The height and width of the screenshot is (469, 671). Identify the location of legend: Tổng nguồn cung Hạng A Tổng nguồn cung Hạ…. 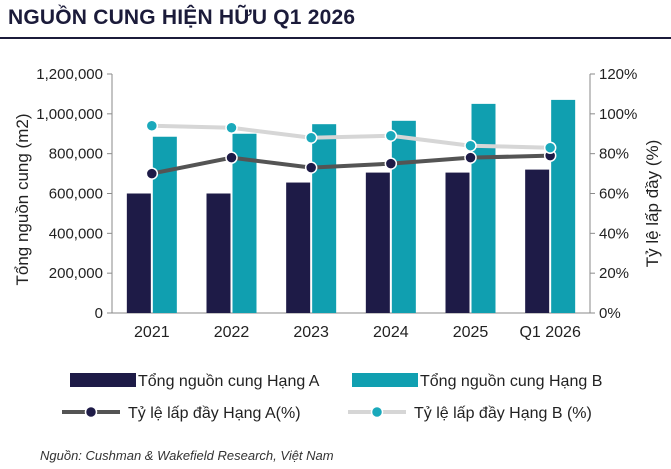
(332, 397).